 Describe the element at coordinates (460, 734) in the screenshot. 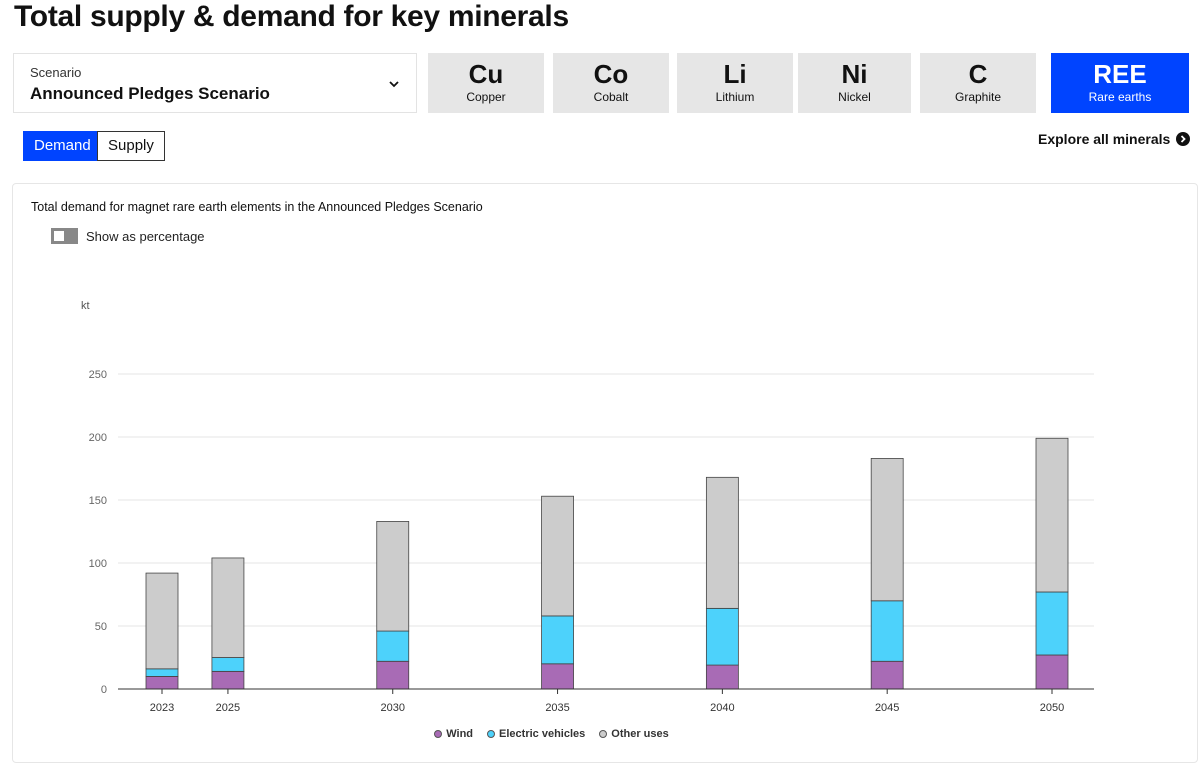

I see `legend-label: Wind` at that location.